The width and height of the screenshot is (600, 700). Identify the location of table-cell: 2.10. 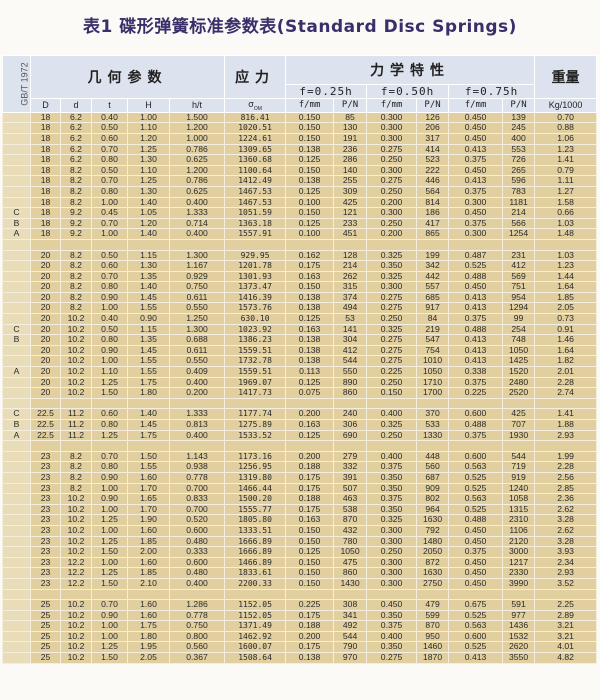
(148, 583).